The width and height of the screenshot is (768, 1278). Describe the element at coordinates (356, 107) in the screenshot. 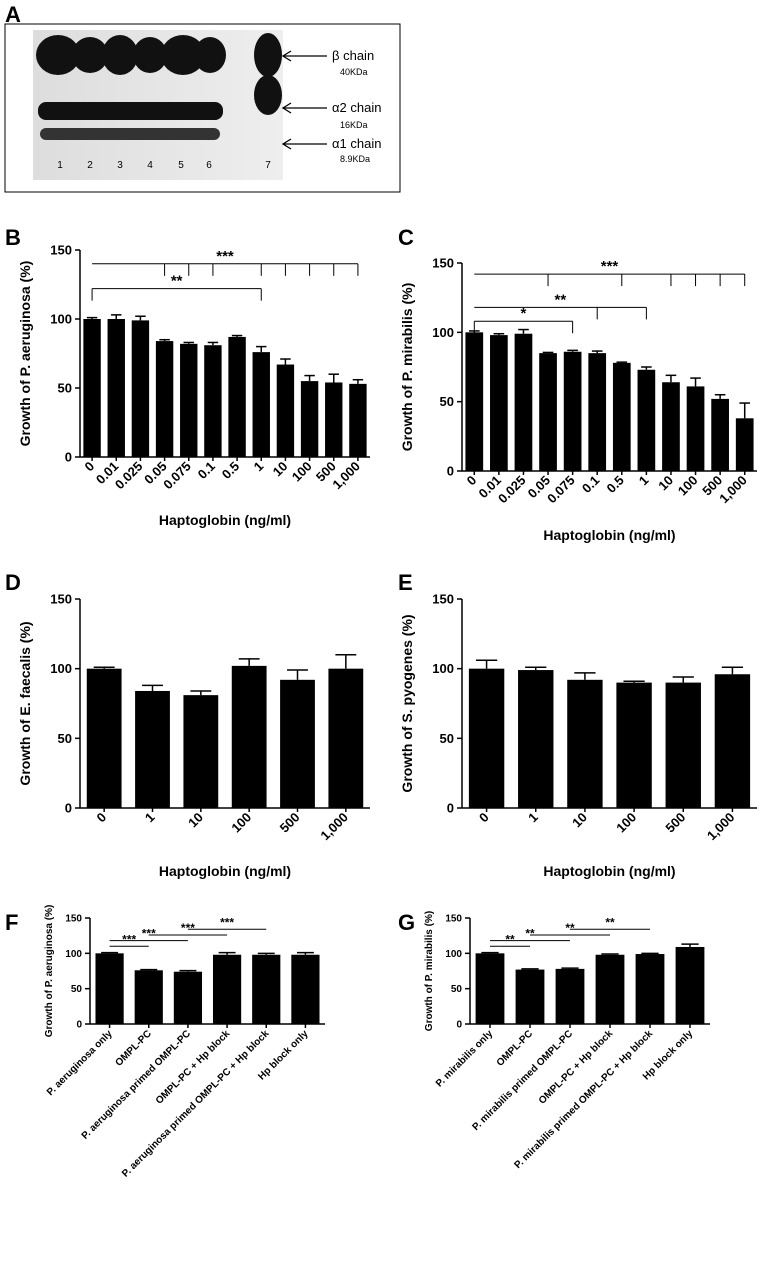

I see `blot-label: α2 chain` at that location.